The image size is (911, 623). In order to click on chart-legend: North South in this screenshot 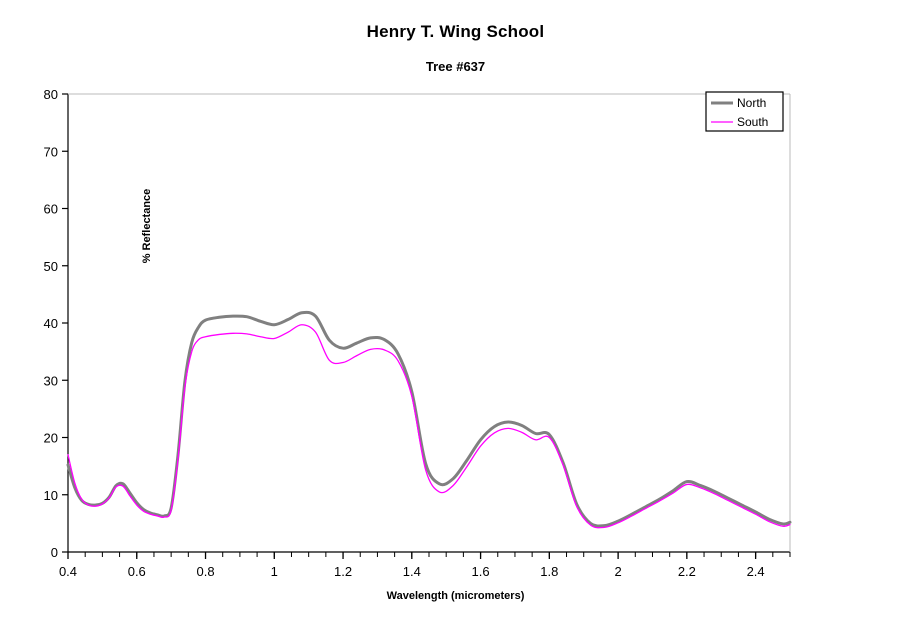, I will do `click(744, 111)`.